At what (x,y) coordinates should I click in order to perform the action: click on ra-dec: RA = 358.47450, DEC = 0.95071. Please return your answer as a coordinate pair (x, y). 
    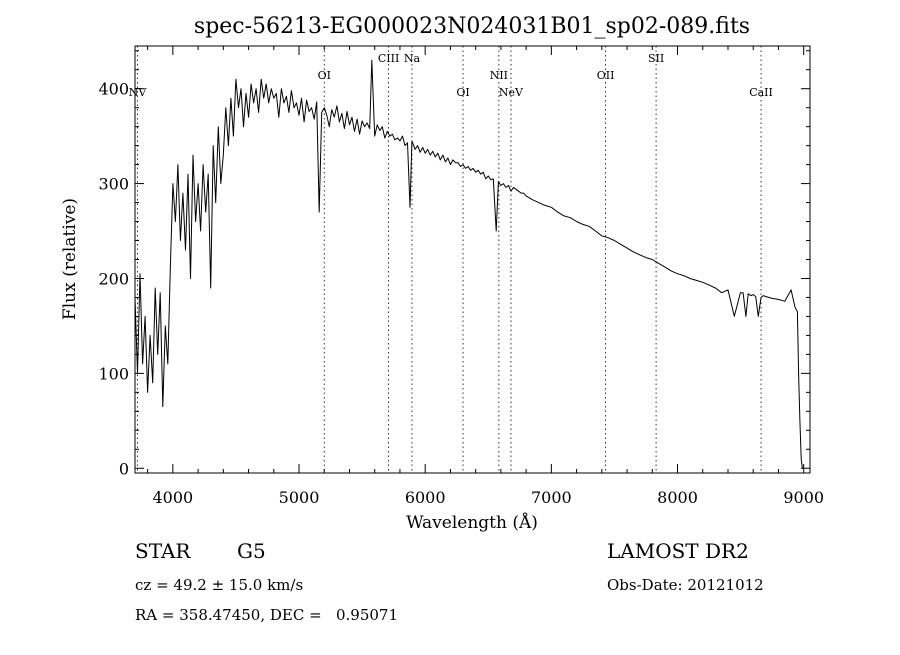
    Looking at the image, I should click on (266, 615).